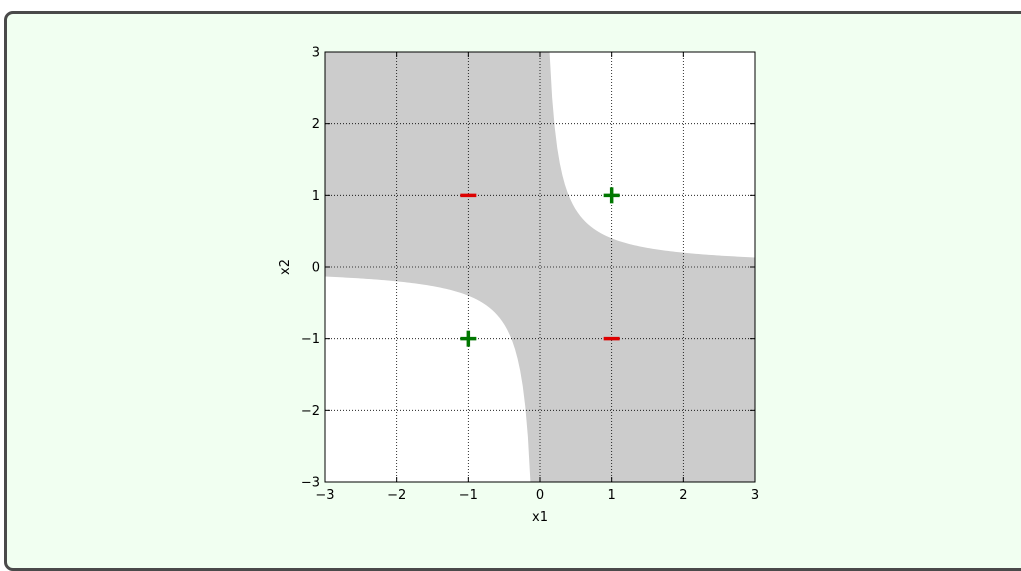  I want to click on x-tick-label: 1, so click(612, 495).